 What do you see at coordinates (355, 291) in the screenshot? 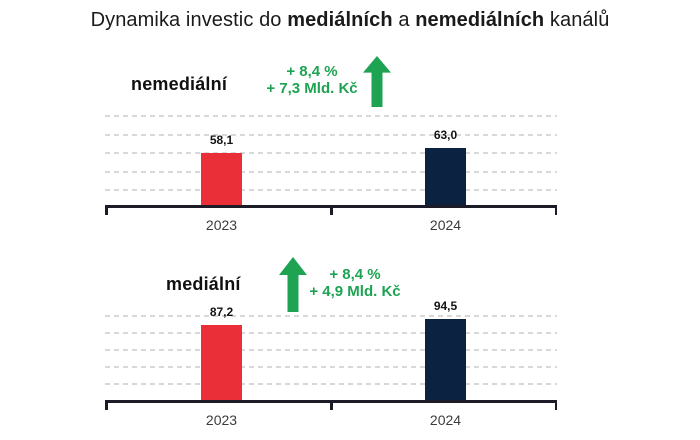
I see `growth-amount-label: + 4,9 Mld. Kč` at bounding box center [355, 291].